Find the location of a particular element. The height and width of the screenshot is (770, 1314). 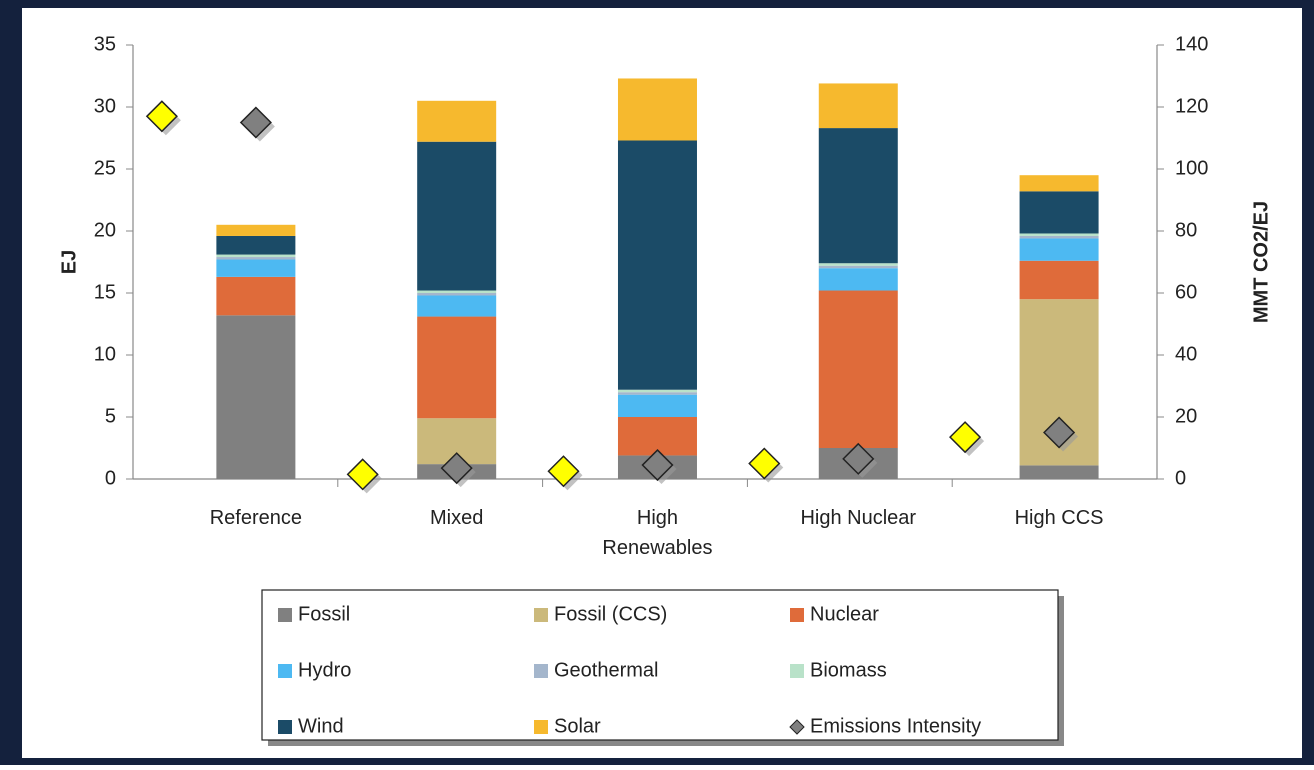

y2-tick-label: 20 is located at coordinates (1186, 416).